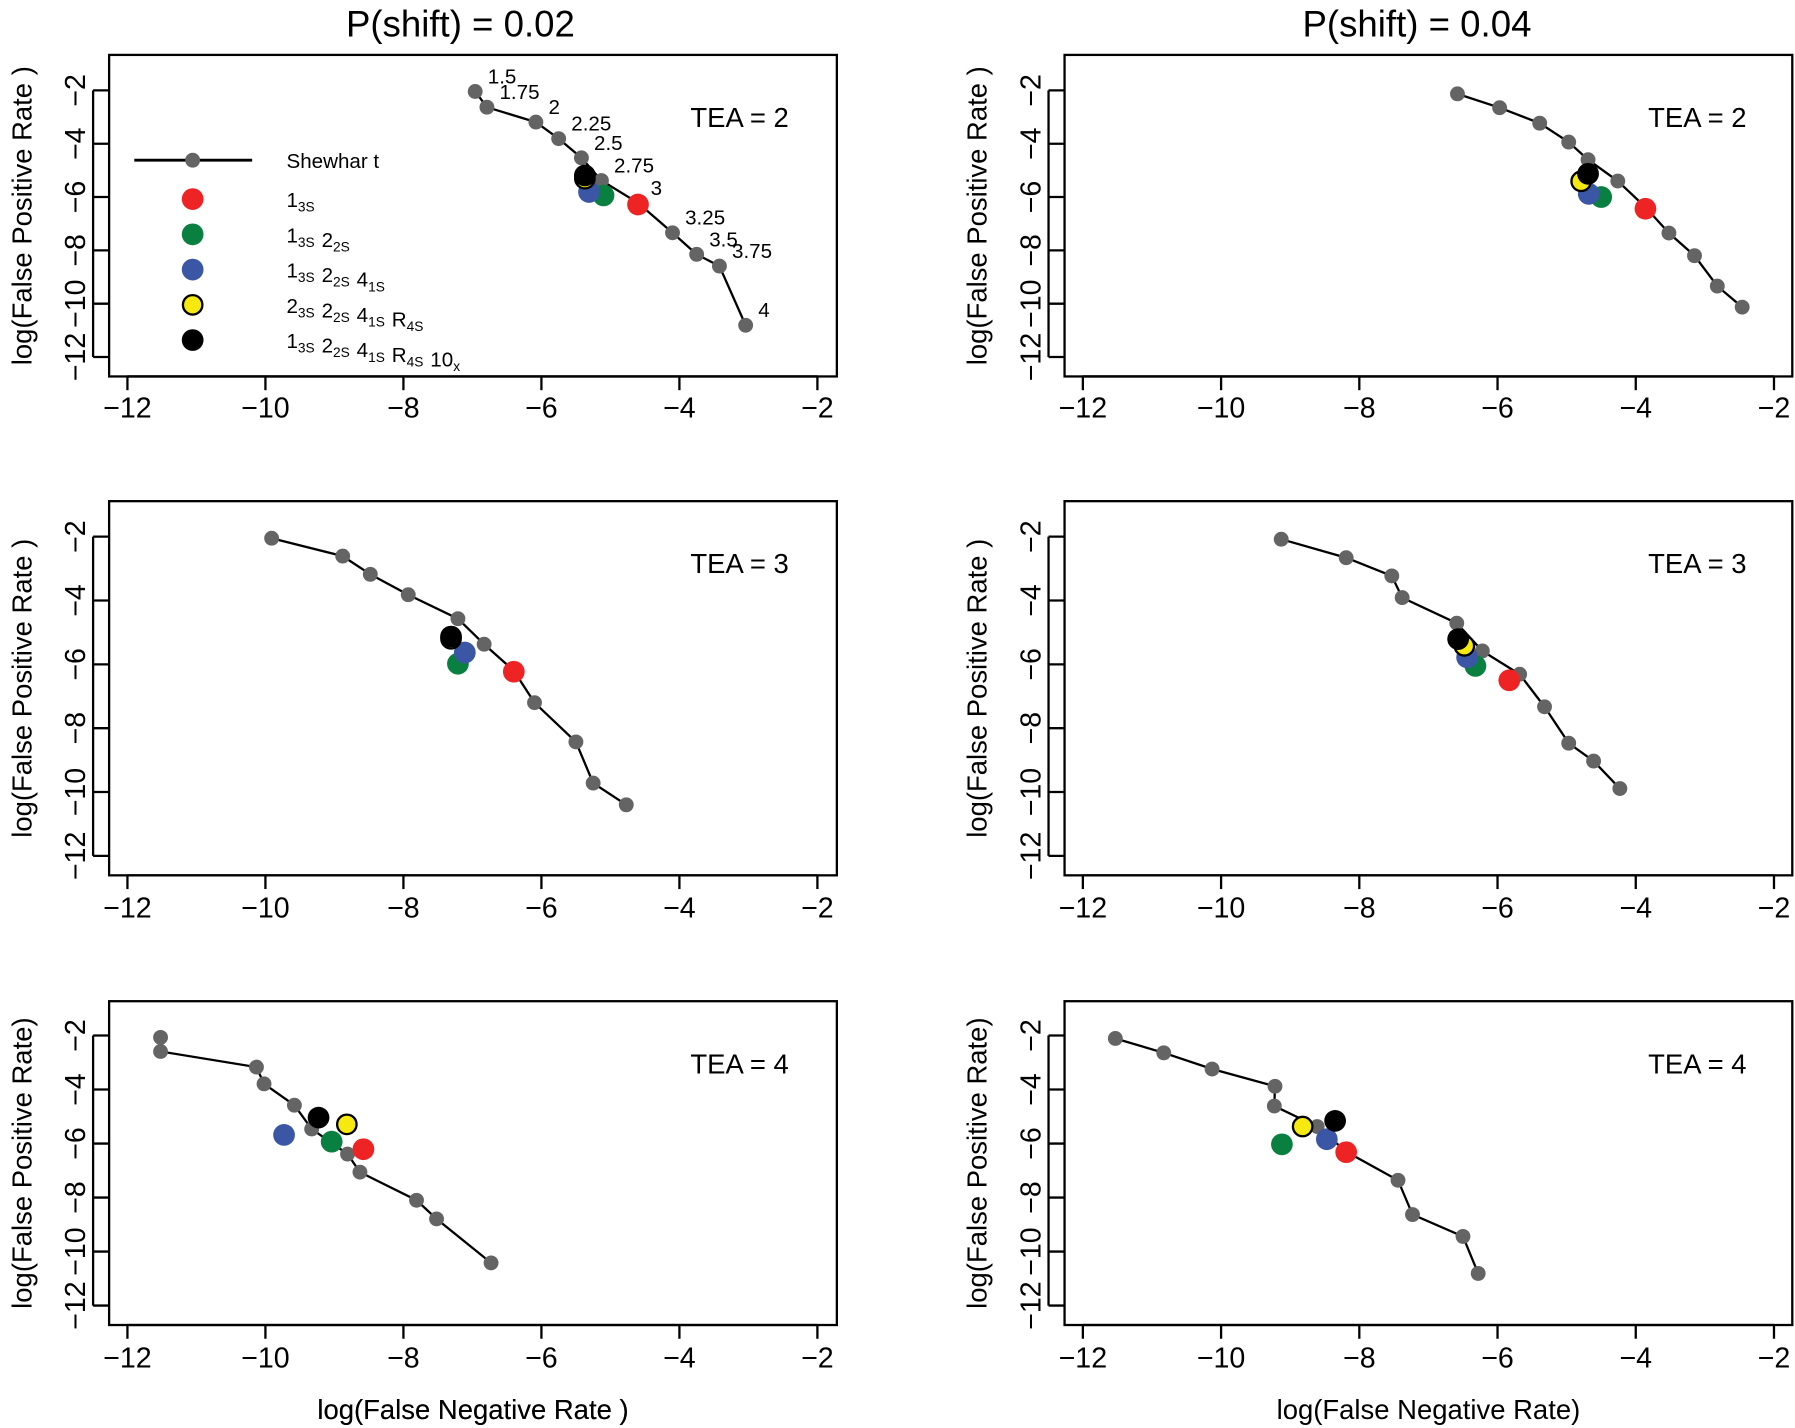  I want to click on x-tick-label: −4, so click(679, 909).